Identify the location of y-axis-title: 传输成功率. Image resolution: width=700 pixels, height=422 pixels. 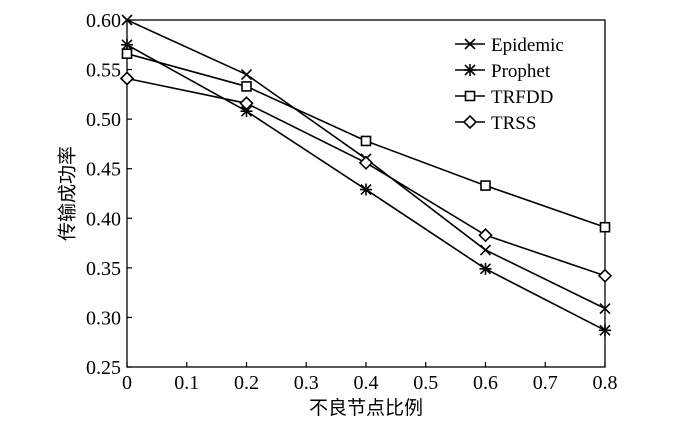
(68, 193).